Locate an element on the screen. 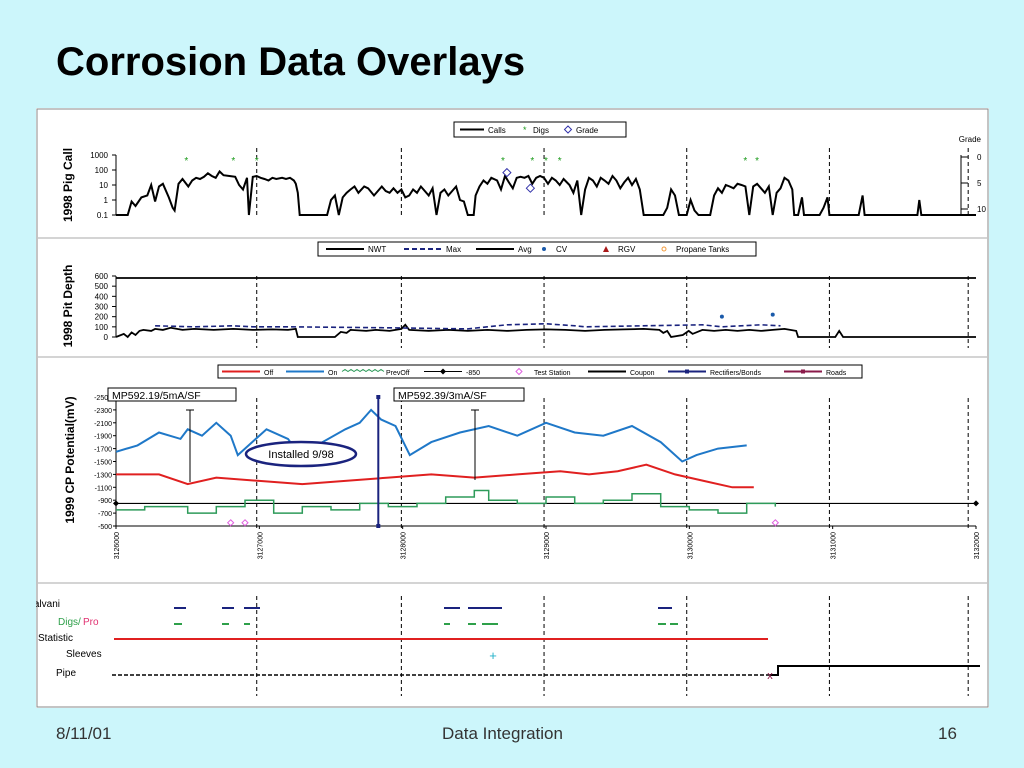 The width and height of the screenshot is (1024, 768). series-prevoff-line is located at coordinates (446, 501).